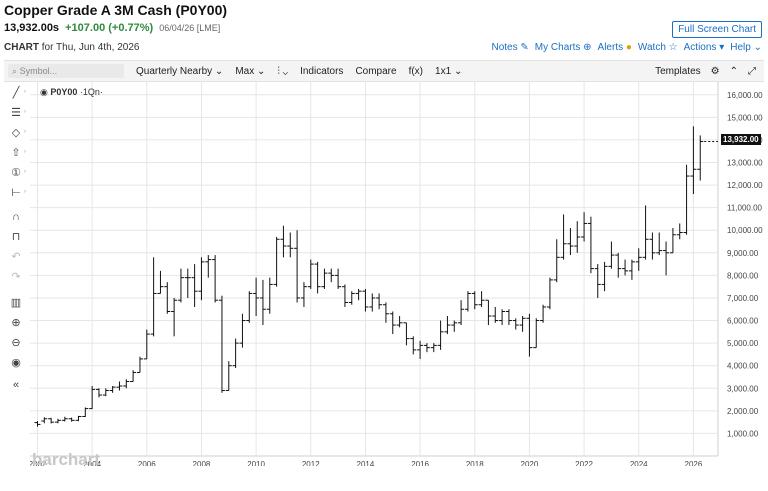  Describe the element at coordinates (16, 173) in the screenshot. I see `annotation-tool-icon: ①` at that location.